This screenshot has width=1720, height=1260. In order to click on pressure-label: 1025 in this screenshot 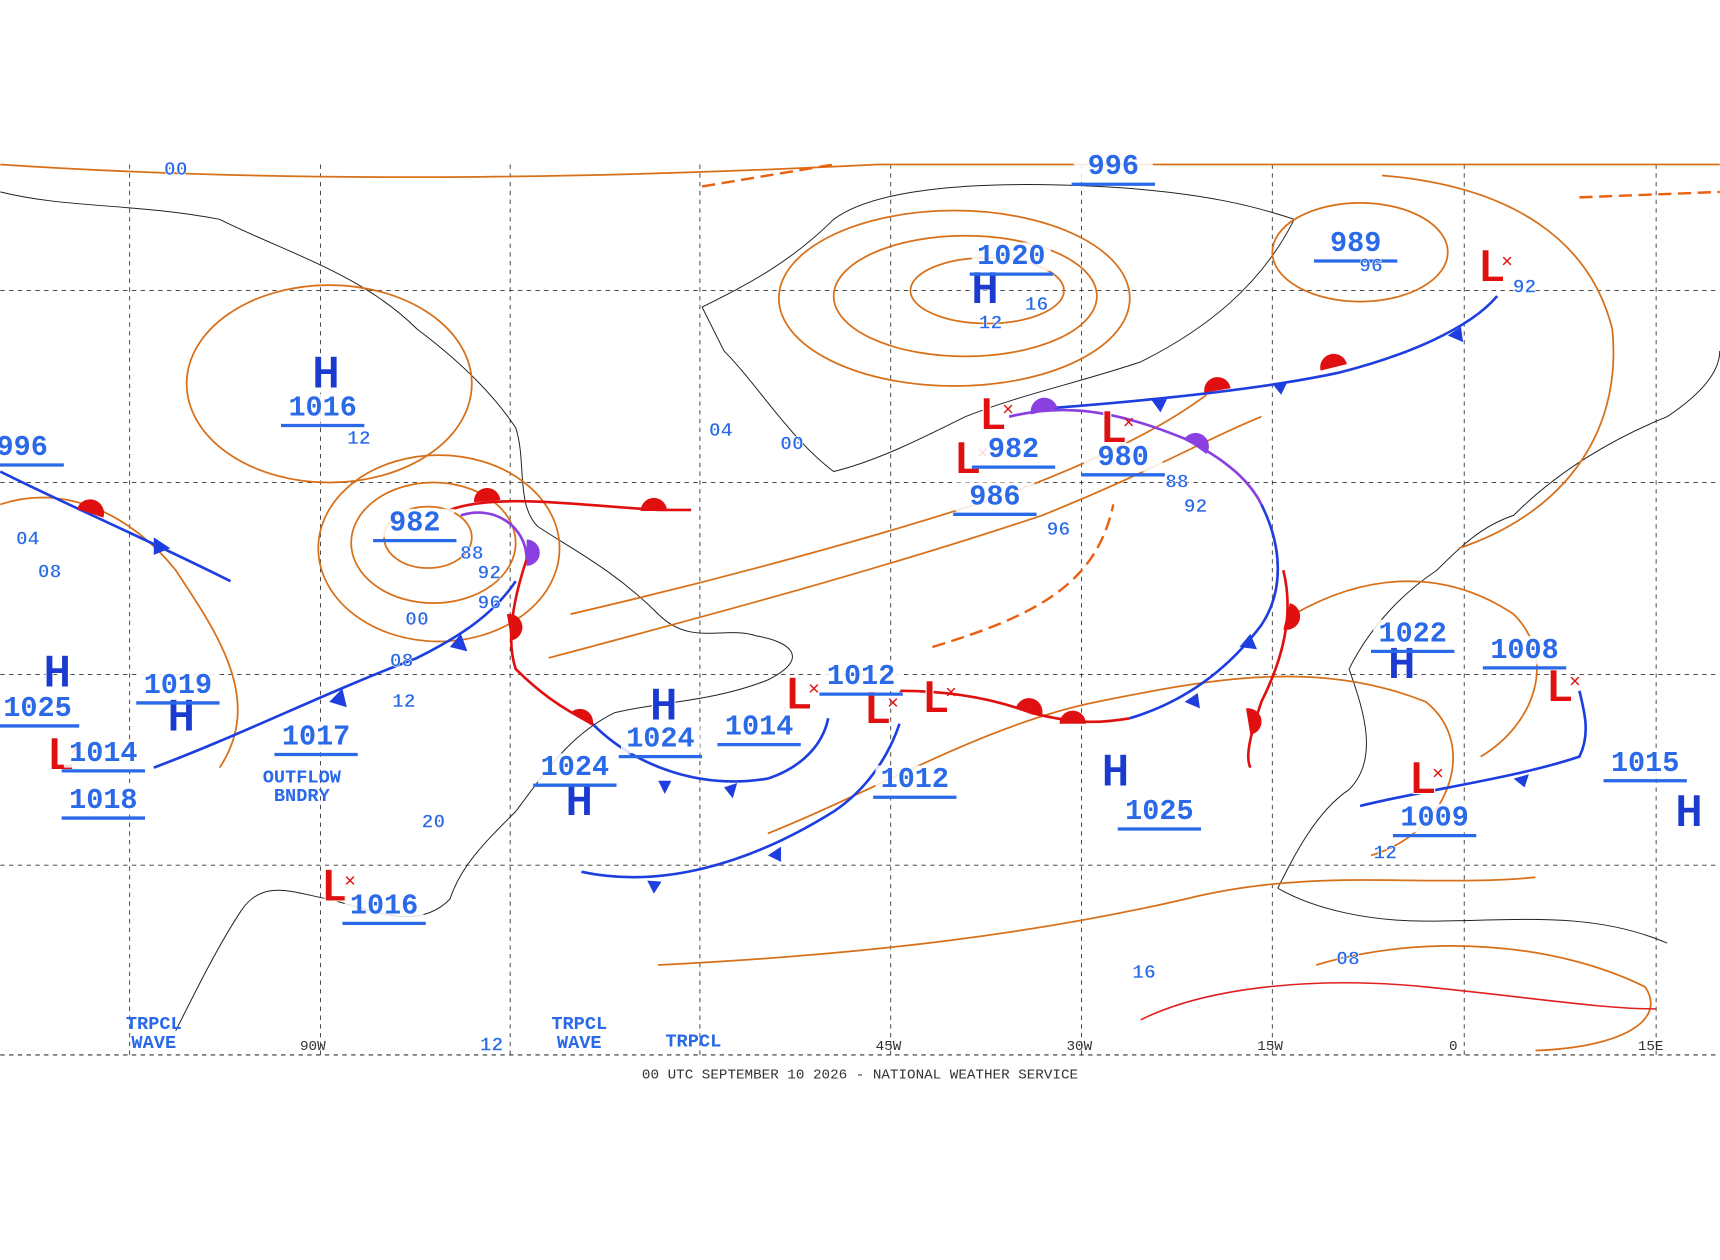, I will do `click(37, 708)`.